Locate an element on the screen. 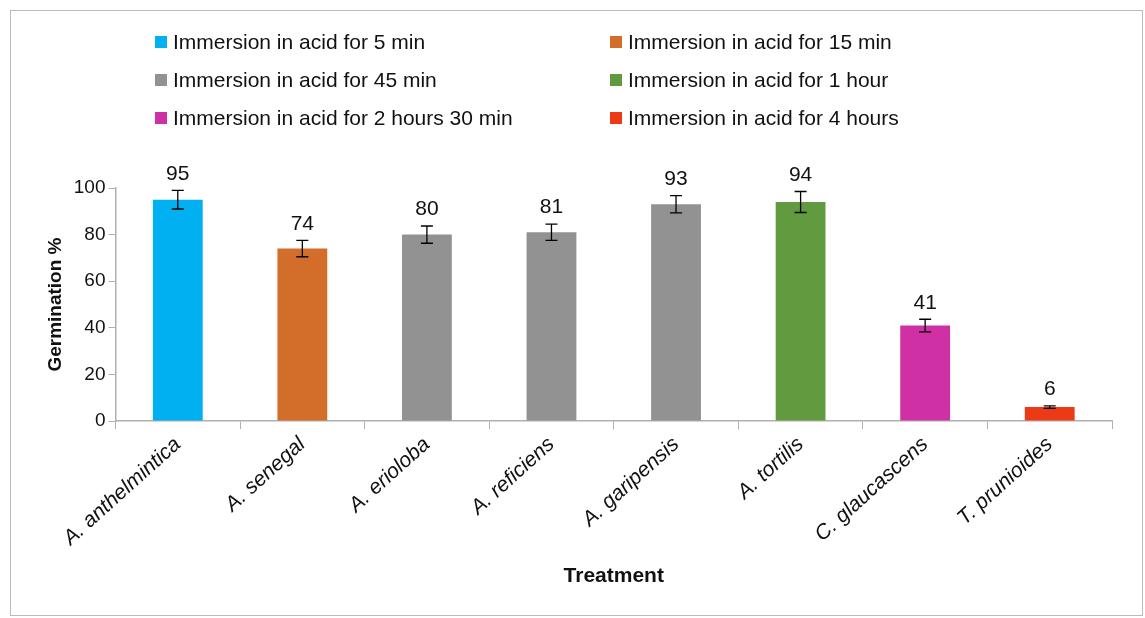 The width and height of the screenshot is (1145, 618). data-label: 80 is located at coordinates (427, 208).